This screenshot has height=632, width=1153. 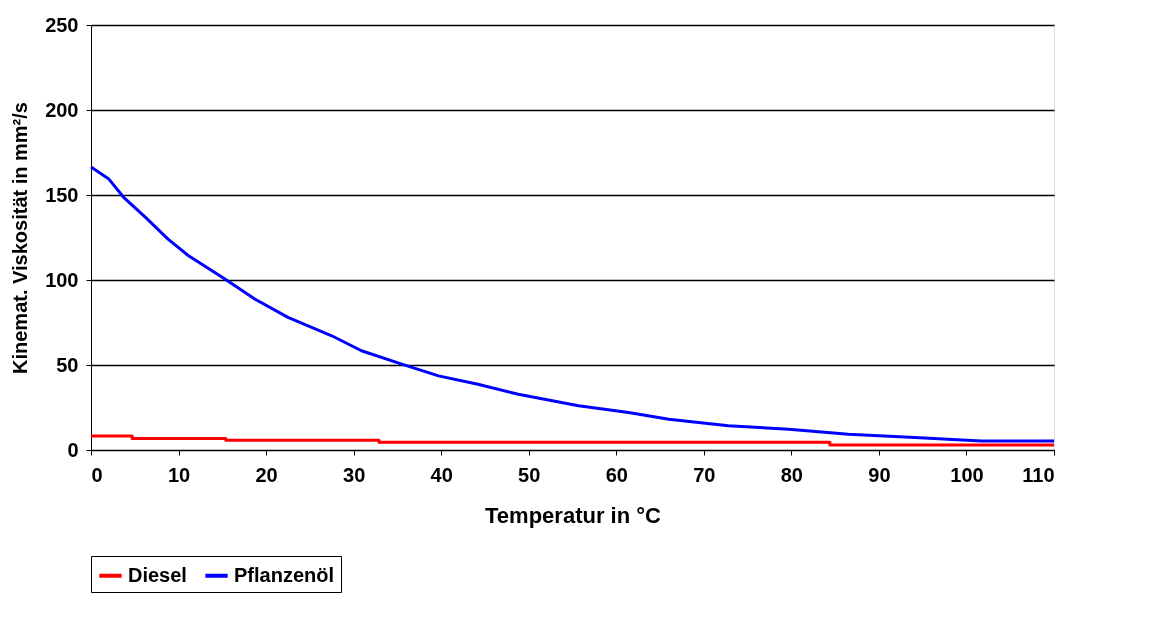 I want to click on x-tick-label: 80, so click(x=791, y=474).